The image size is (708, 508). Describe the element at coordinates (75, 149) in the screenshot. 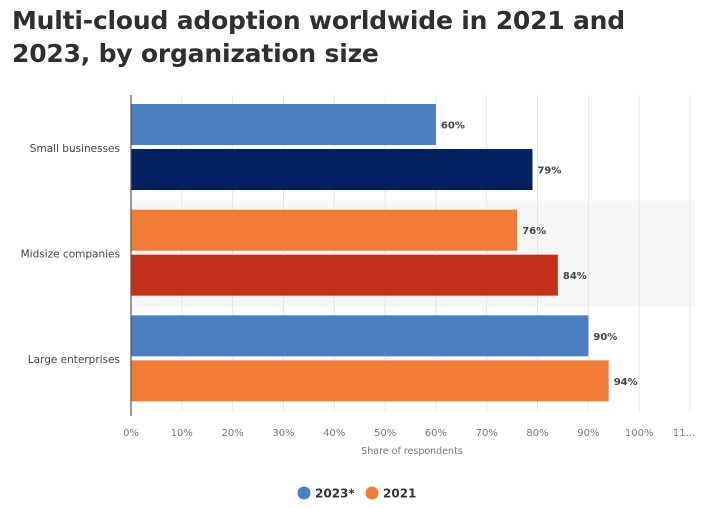

I see `category-label: Small businesses` at that location.